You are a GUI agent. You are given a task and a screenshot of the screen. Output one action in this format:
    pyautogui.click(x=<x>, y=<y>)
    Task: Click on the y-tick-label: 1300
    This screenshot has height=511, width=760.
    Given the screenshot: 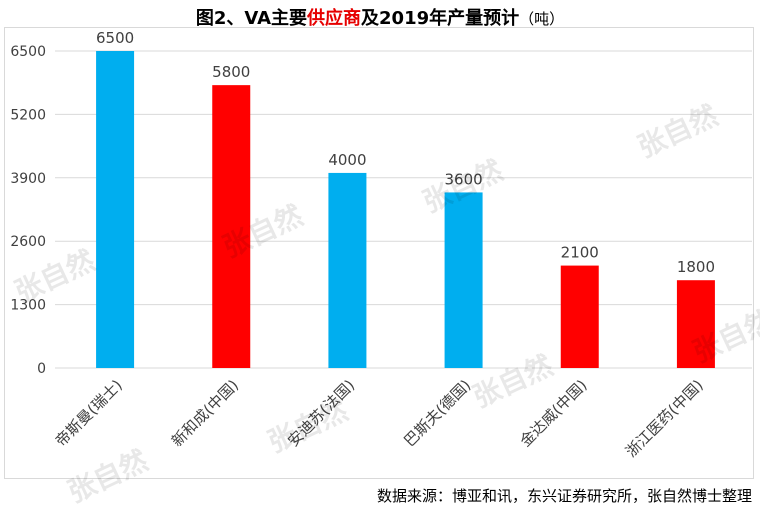 What is the action you would take?
    pyautogui.click(x=28, y=306)
    